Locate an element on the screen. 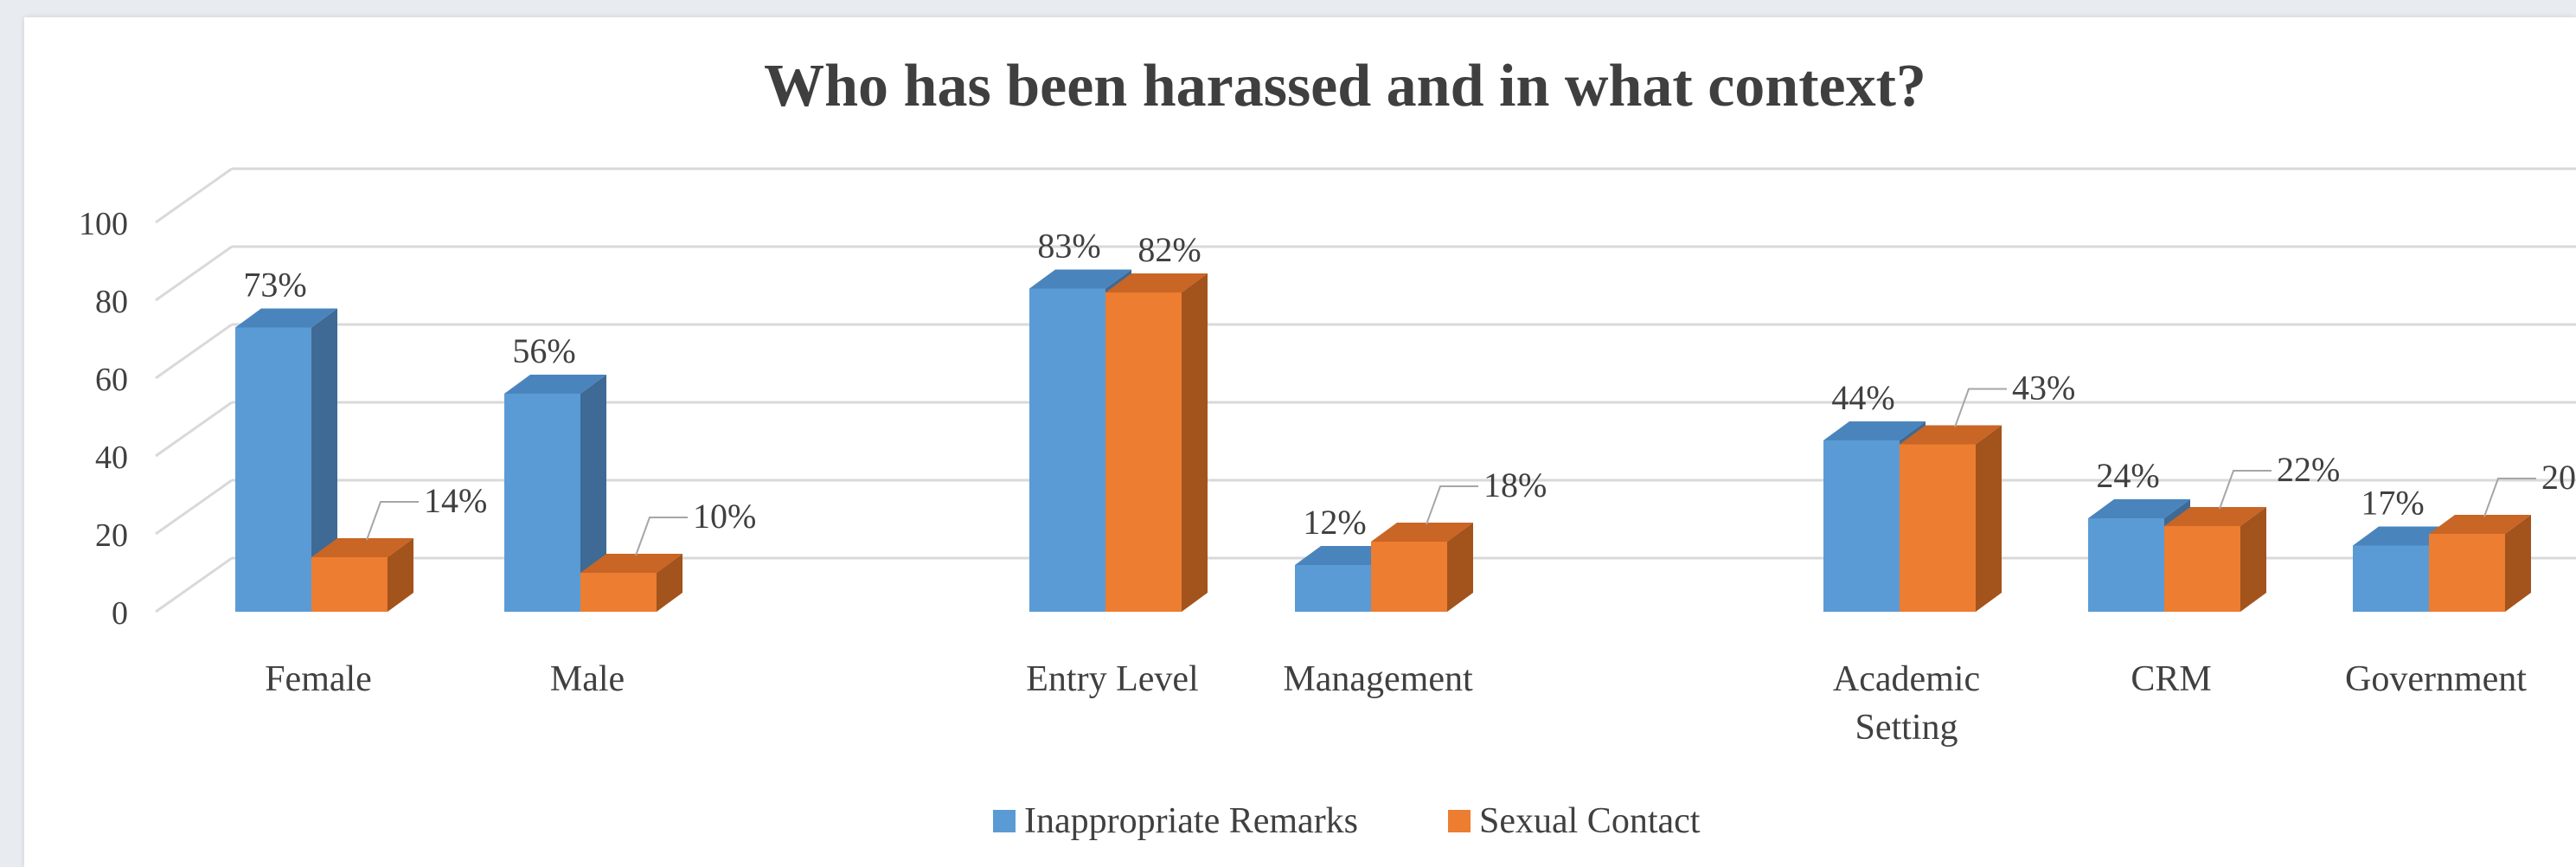  data-label: 20% is located at coordinates (2558, 477).